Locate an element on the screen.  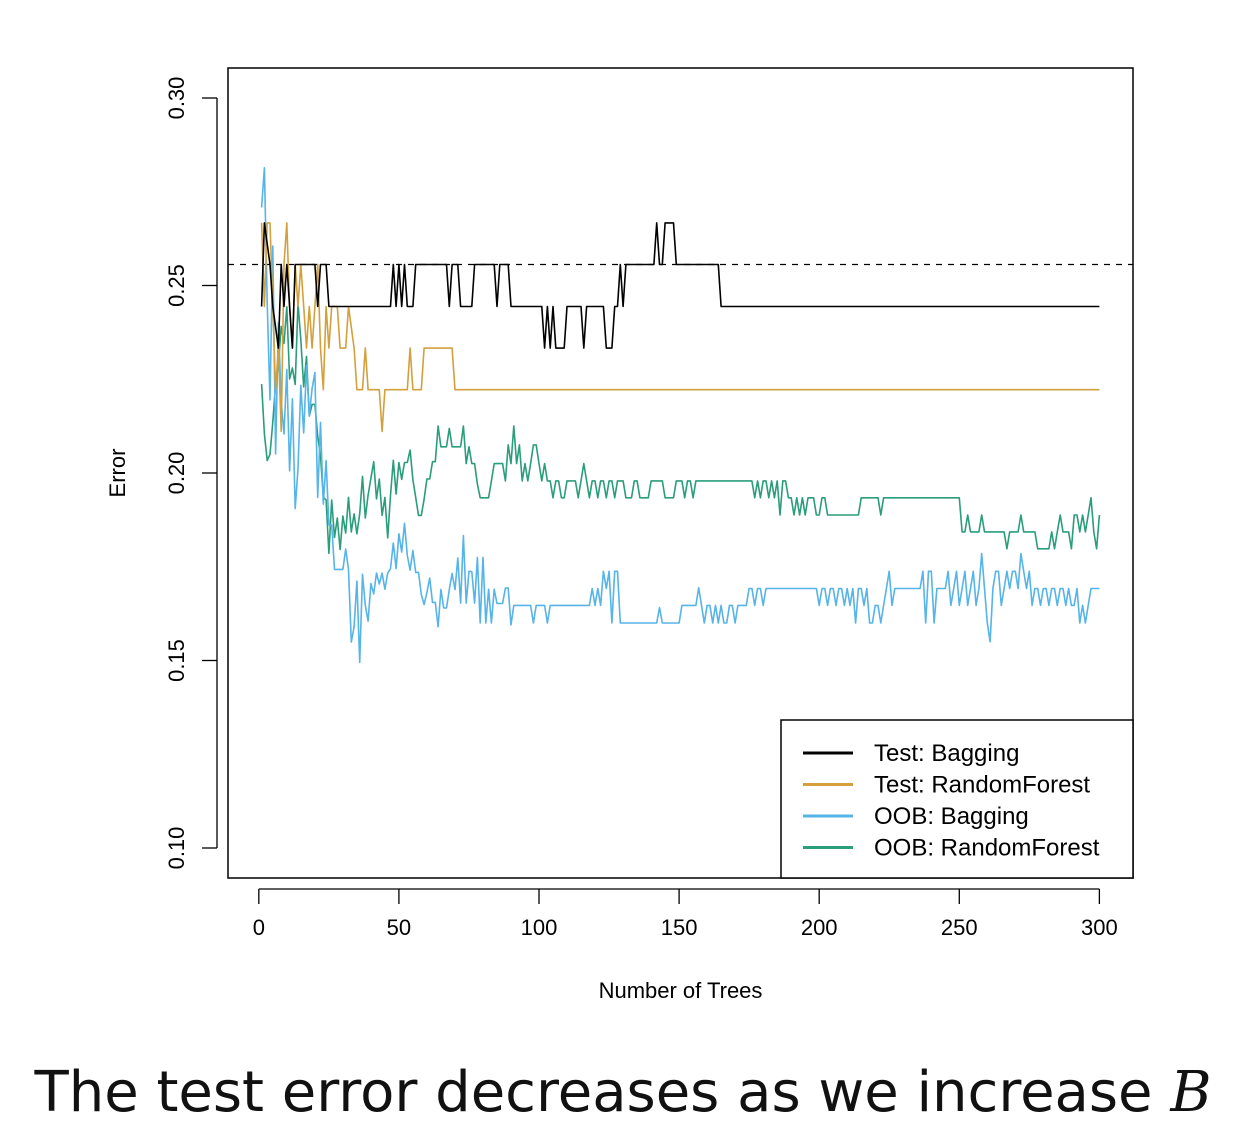
x-tick-label: 250 is located at coordinates (959, 927).